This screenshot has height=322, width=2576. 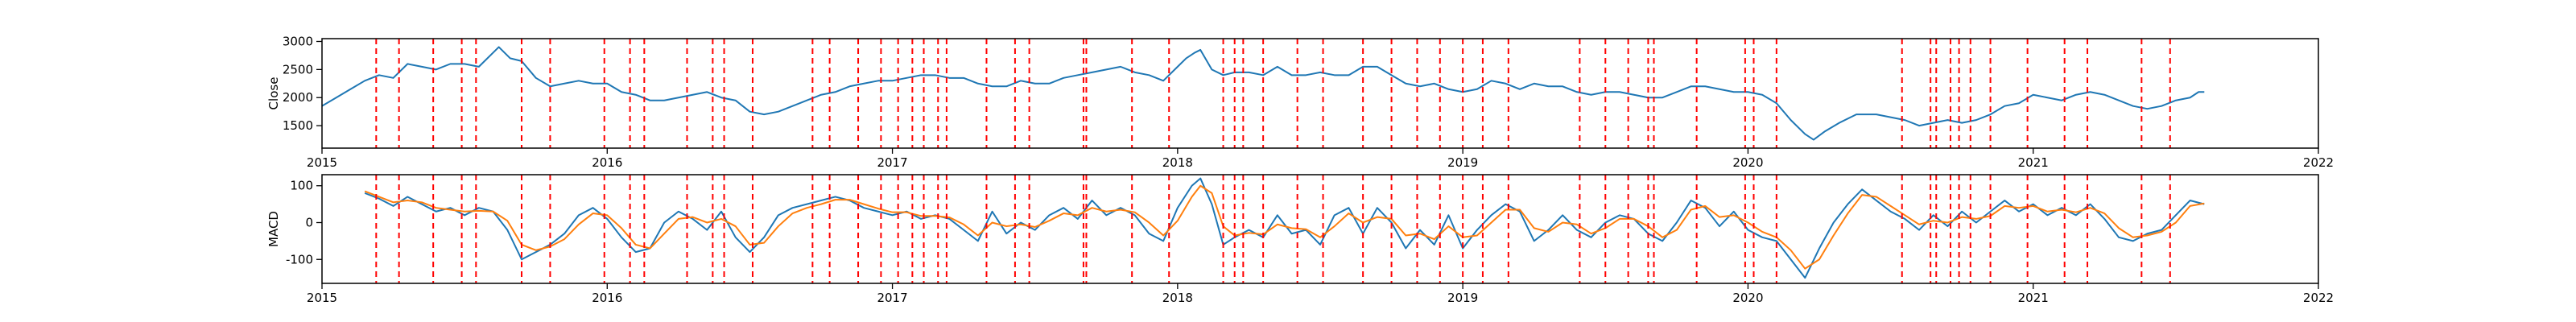 I want to click on y-tick-label: -100, so click(x=299, y=259).